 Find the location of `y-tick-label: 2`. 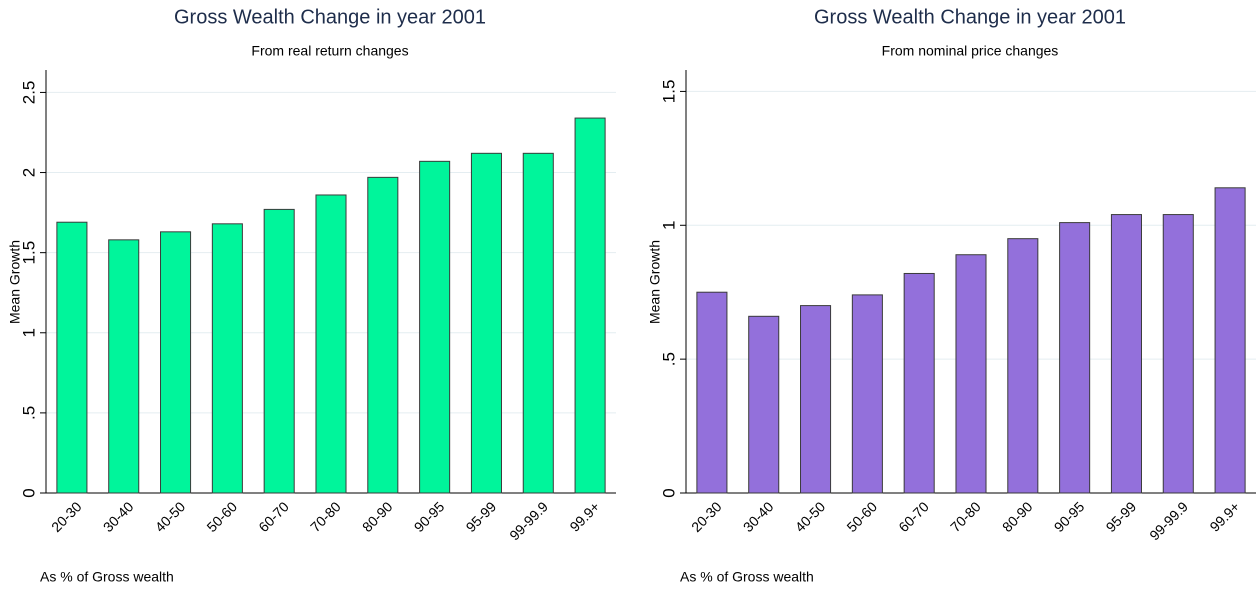

y-tick-label: 2 is located at coordinates (28, 172).